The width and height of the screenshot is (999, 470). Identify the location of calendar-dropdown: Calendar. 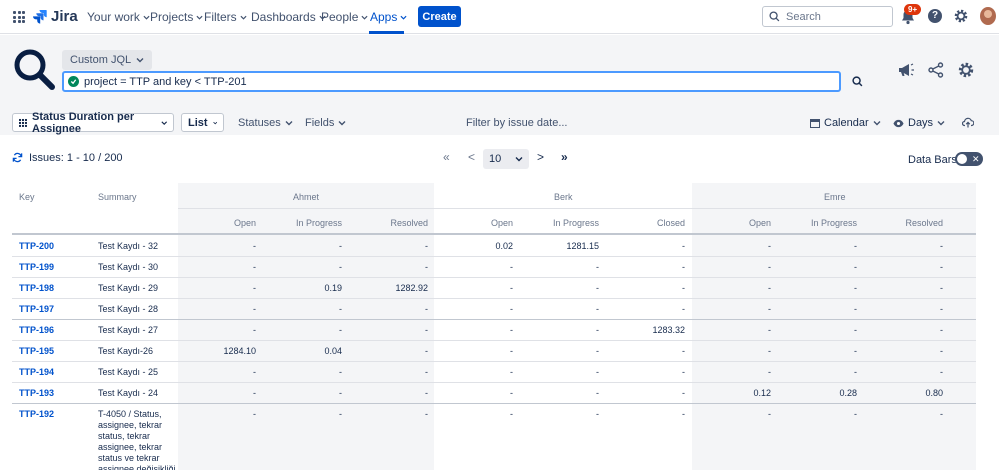
(845, 123).